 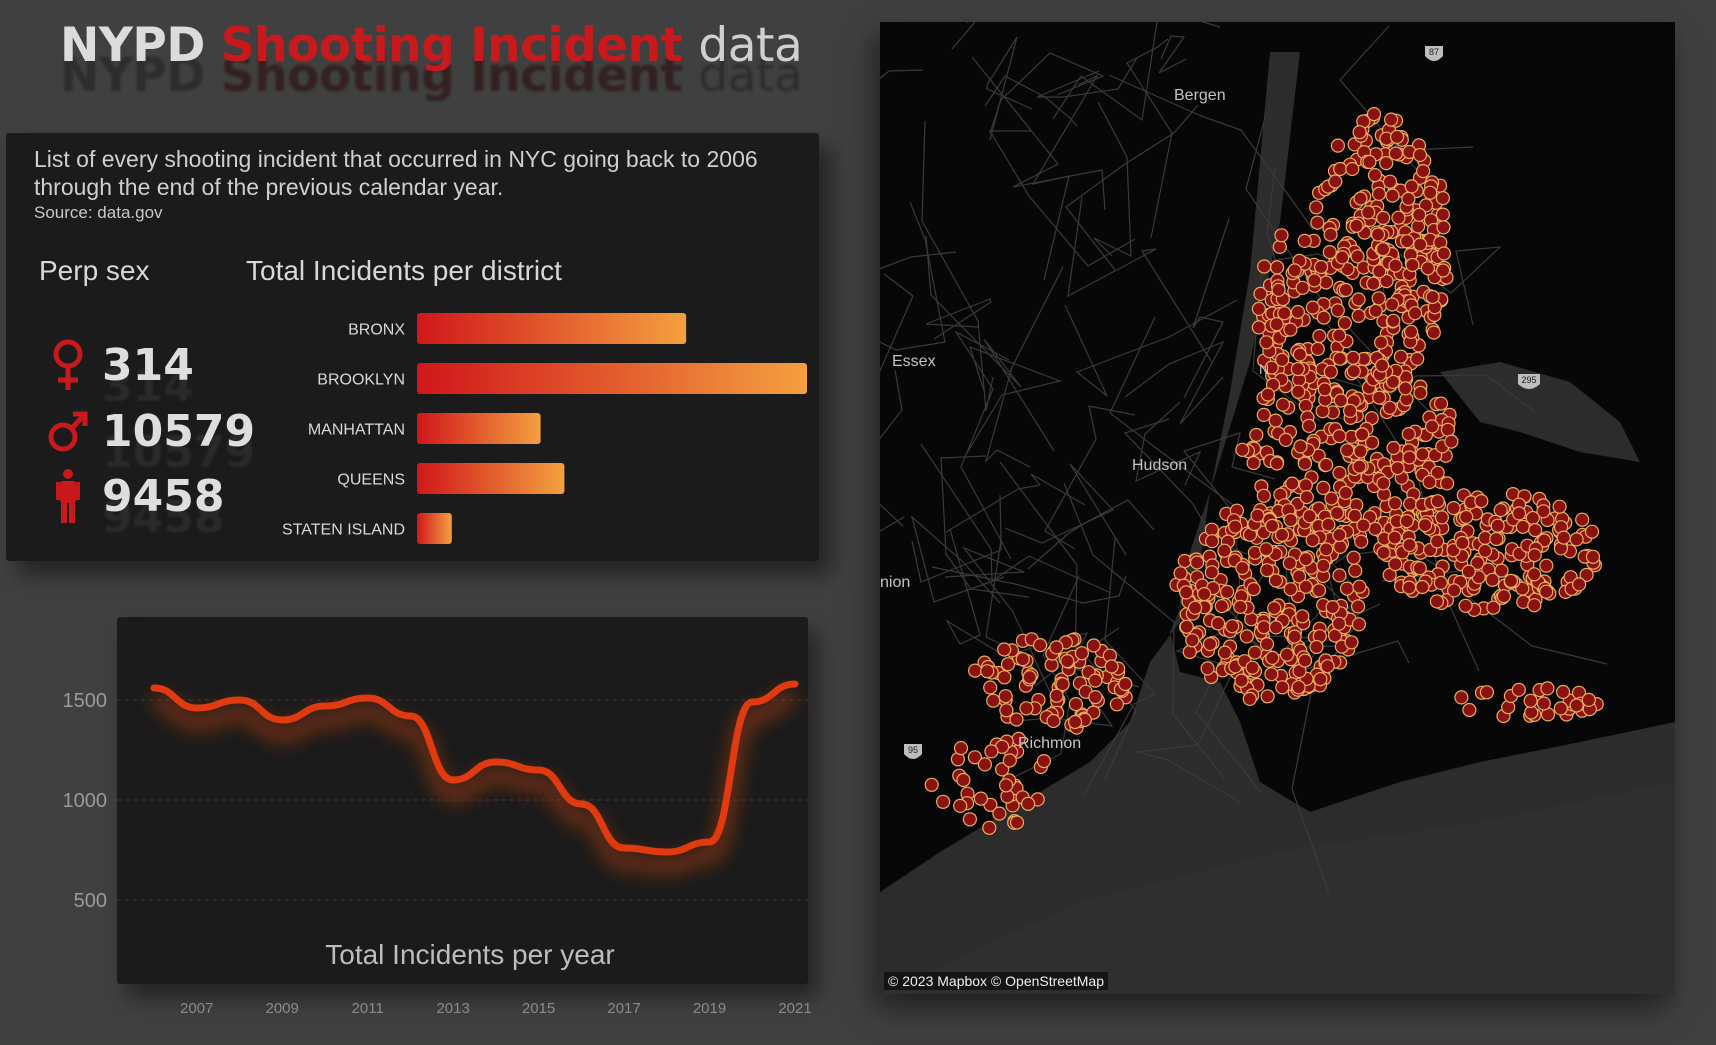 What do you see at coordinates (667, 852) in the screenshot?
I see `line-point-2018` at bounding box center [667, 852].